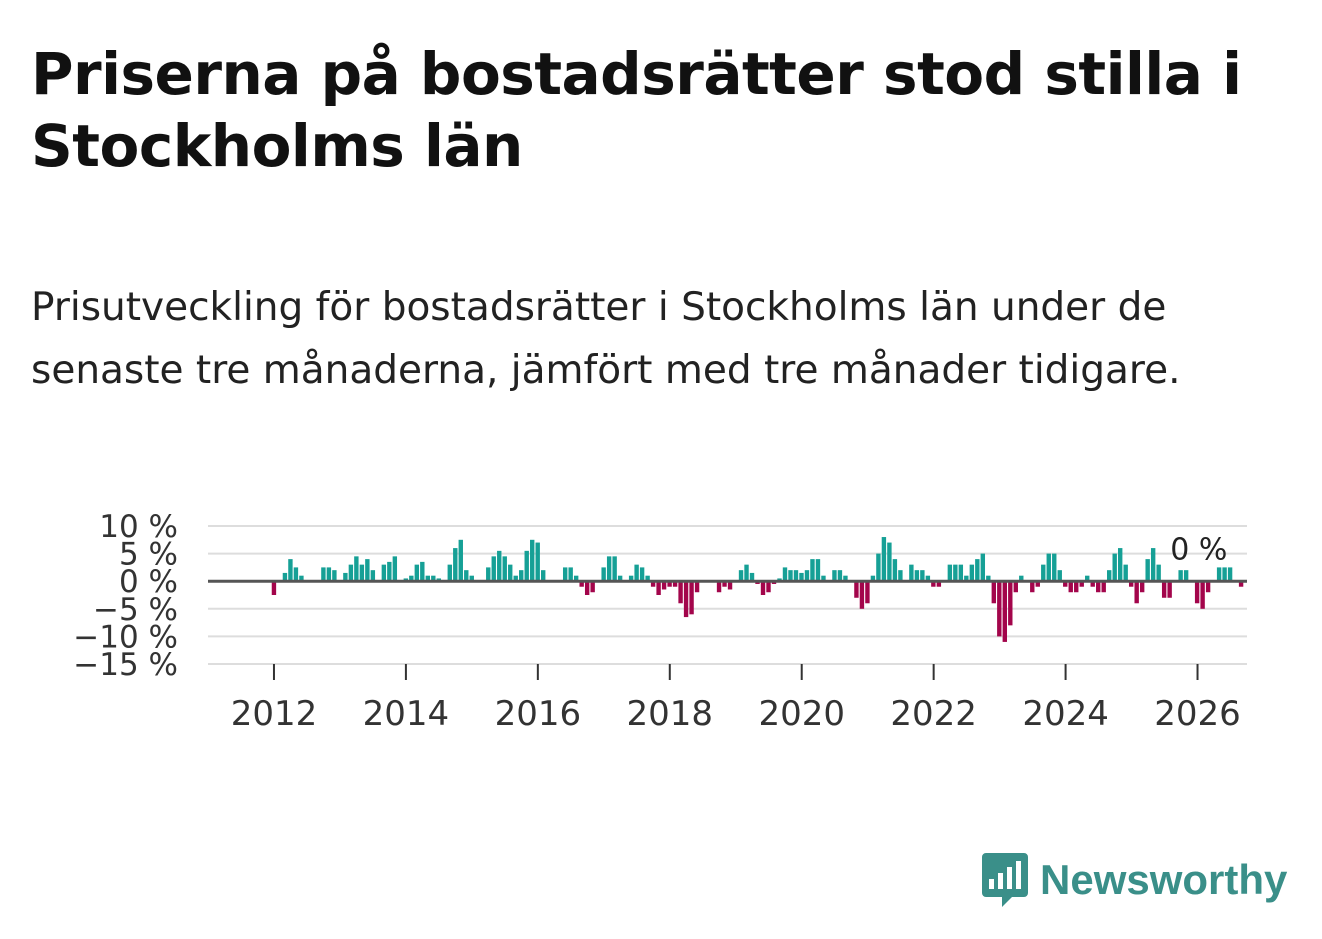 Image resolution: width=1322 pixels, height=939 pixels. What do you see at coordinates (727, 595) in the screenshot?
I see `grid-lines` at bounding box center [727, 595].